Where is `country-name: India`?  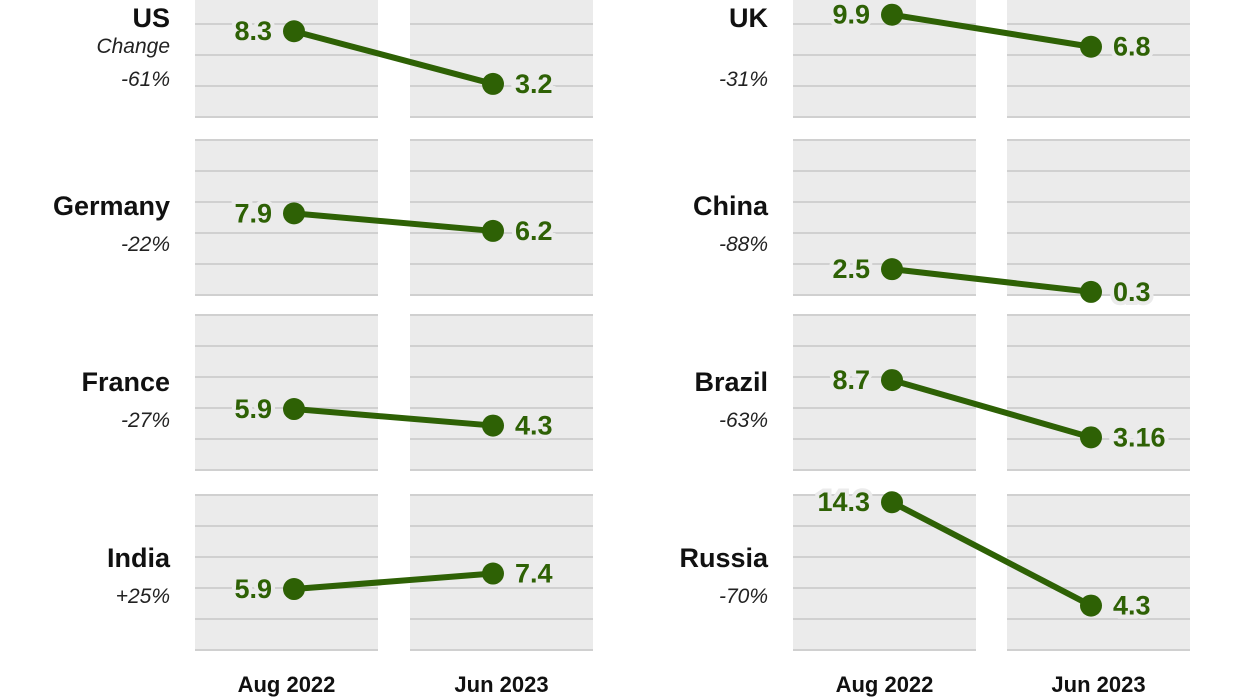 country-name: India is located at coordinates (139, 558).